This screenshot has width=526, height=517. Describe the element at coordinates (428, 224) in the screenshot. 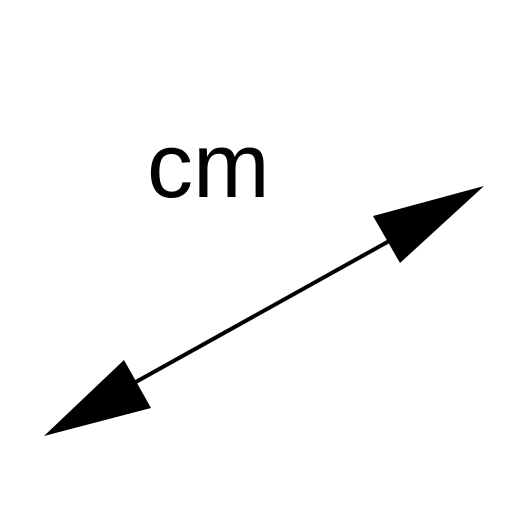

I see `arrowhead-top-right` at that location.